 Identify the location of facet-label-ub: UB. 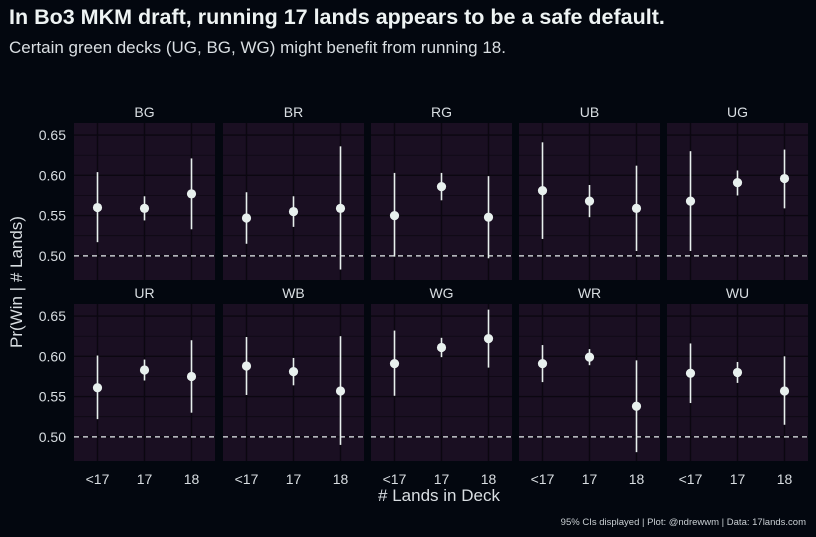
(589, 112).